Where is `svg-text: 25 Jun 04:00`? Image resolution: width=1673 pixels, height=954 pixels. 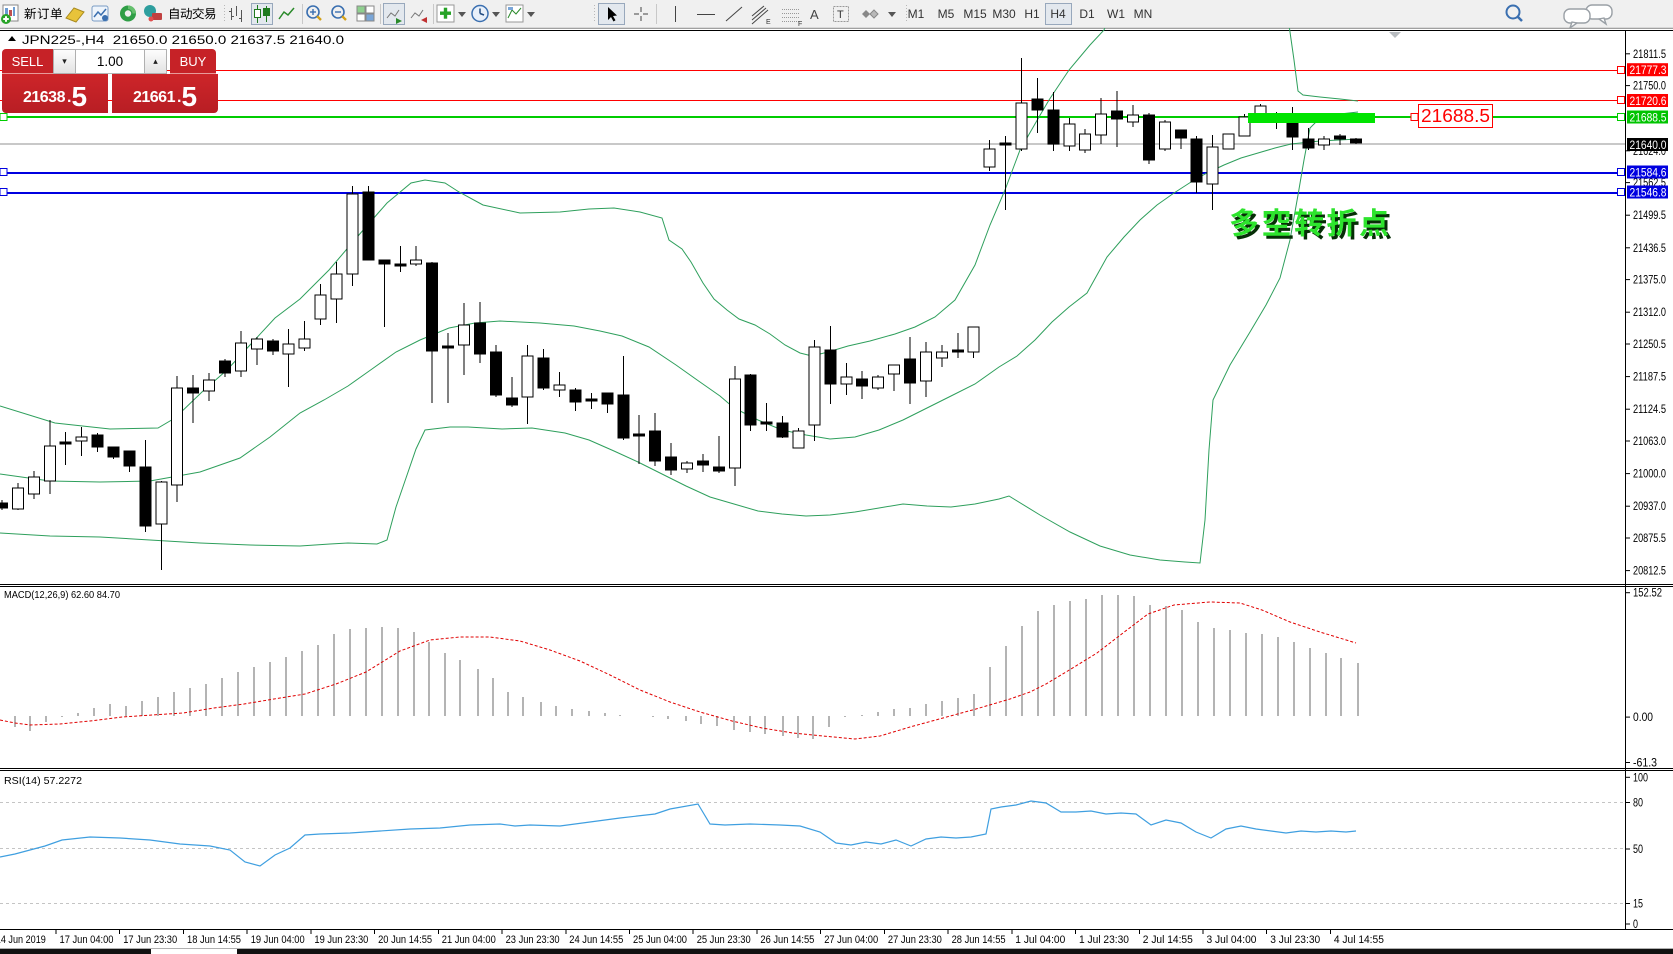
svg-text: 25 Jun 04:00 is located at coordinates (660, 940).